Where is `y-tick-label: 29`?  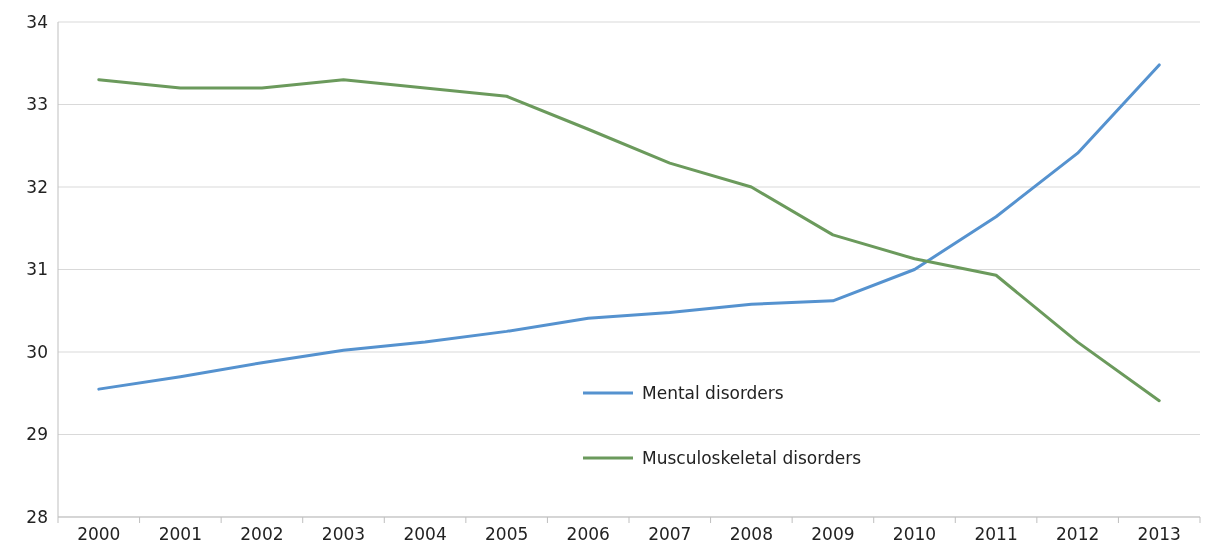
y-tick-label: 29 is located at coordinates (37, 434).